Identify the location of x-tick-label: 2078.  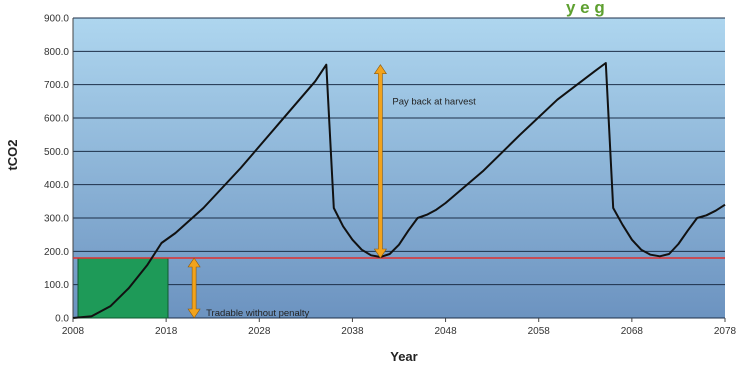
(725, 331).